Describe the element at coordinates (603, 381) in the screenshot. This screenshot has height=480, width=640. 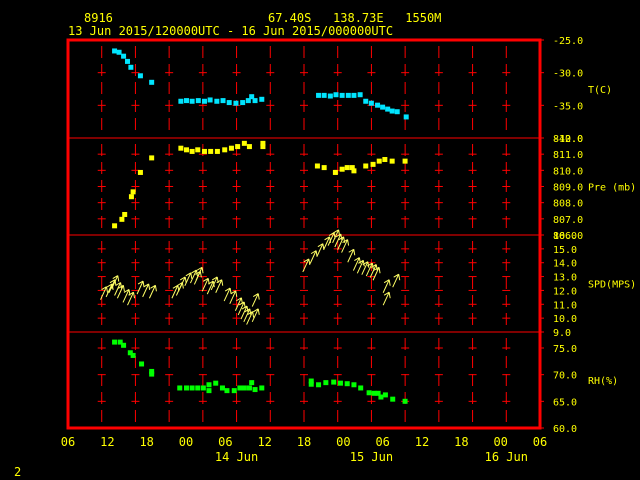
I see `panel-label: RH(%)` at that location.